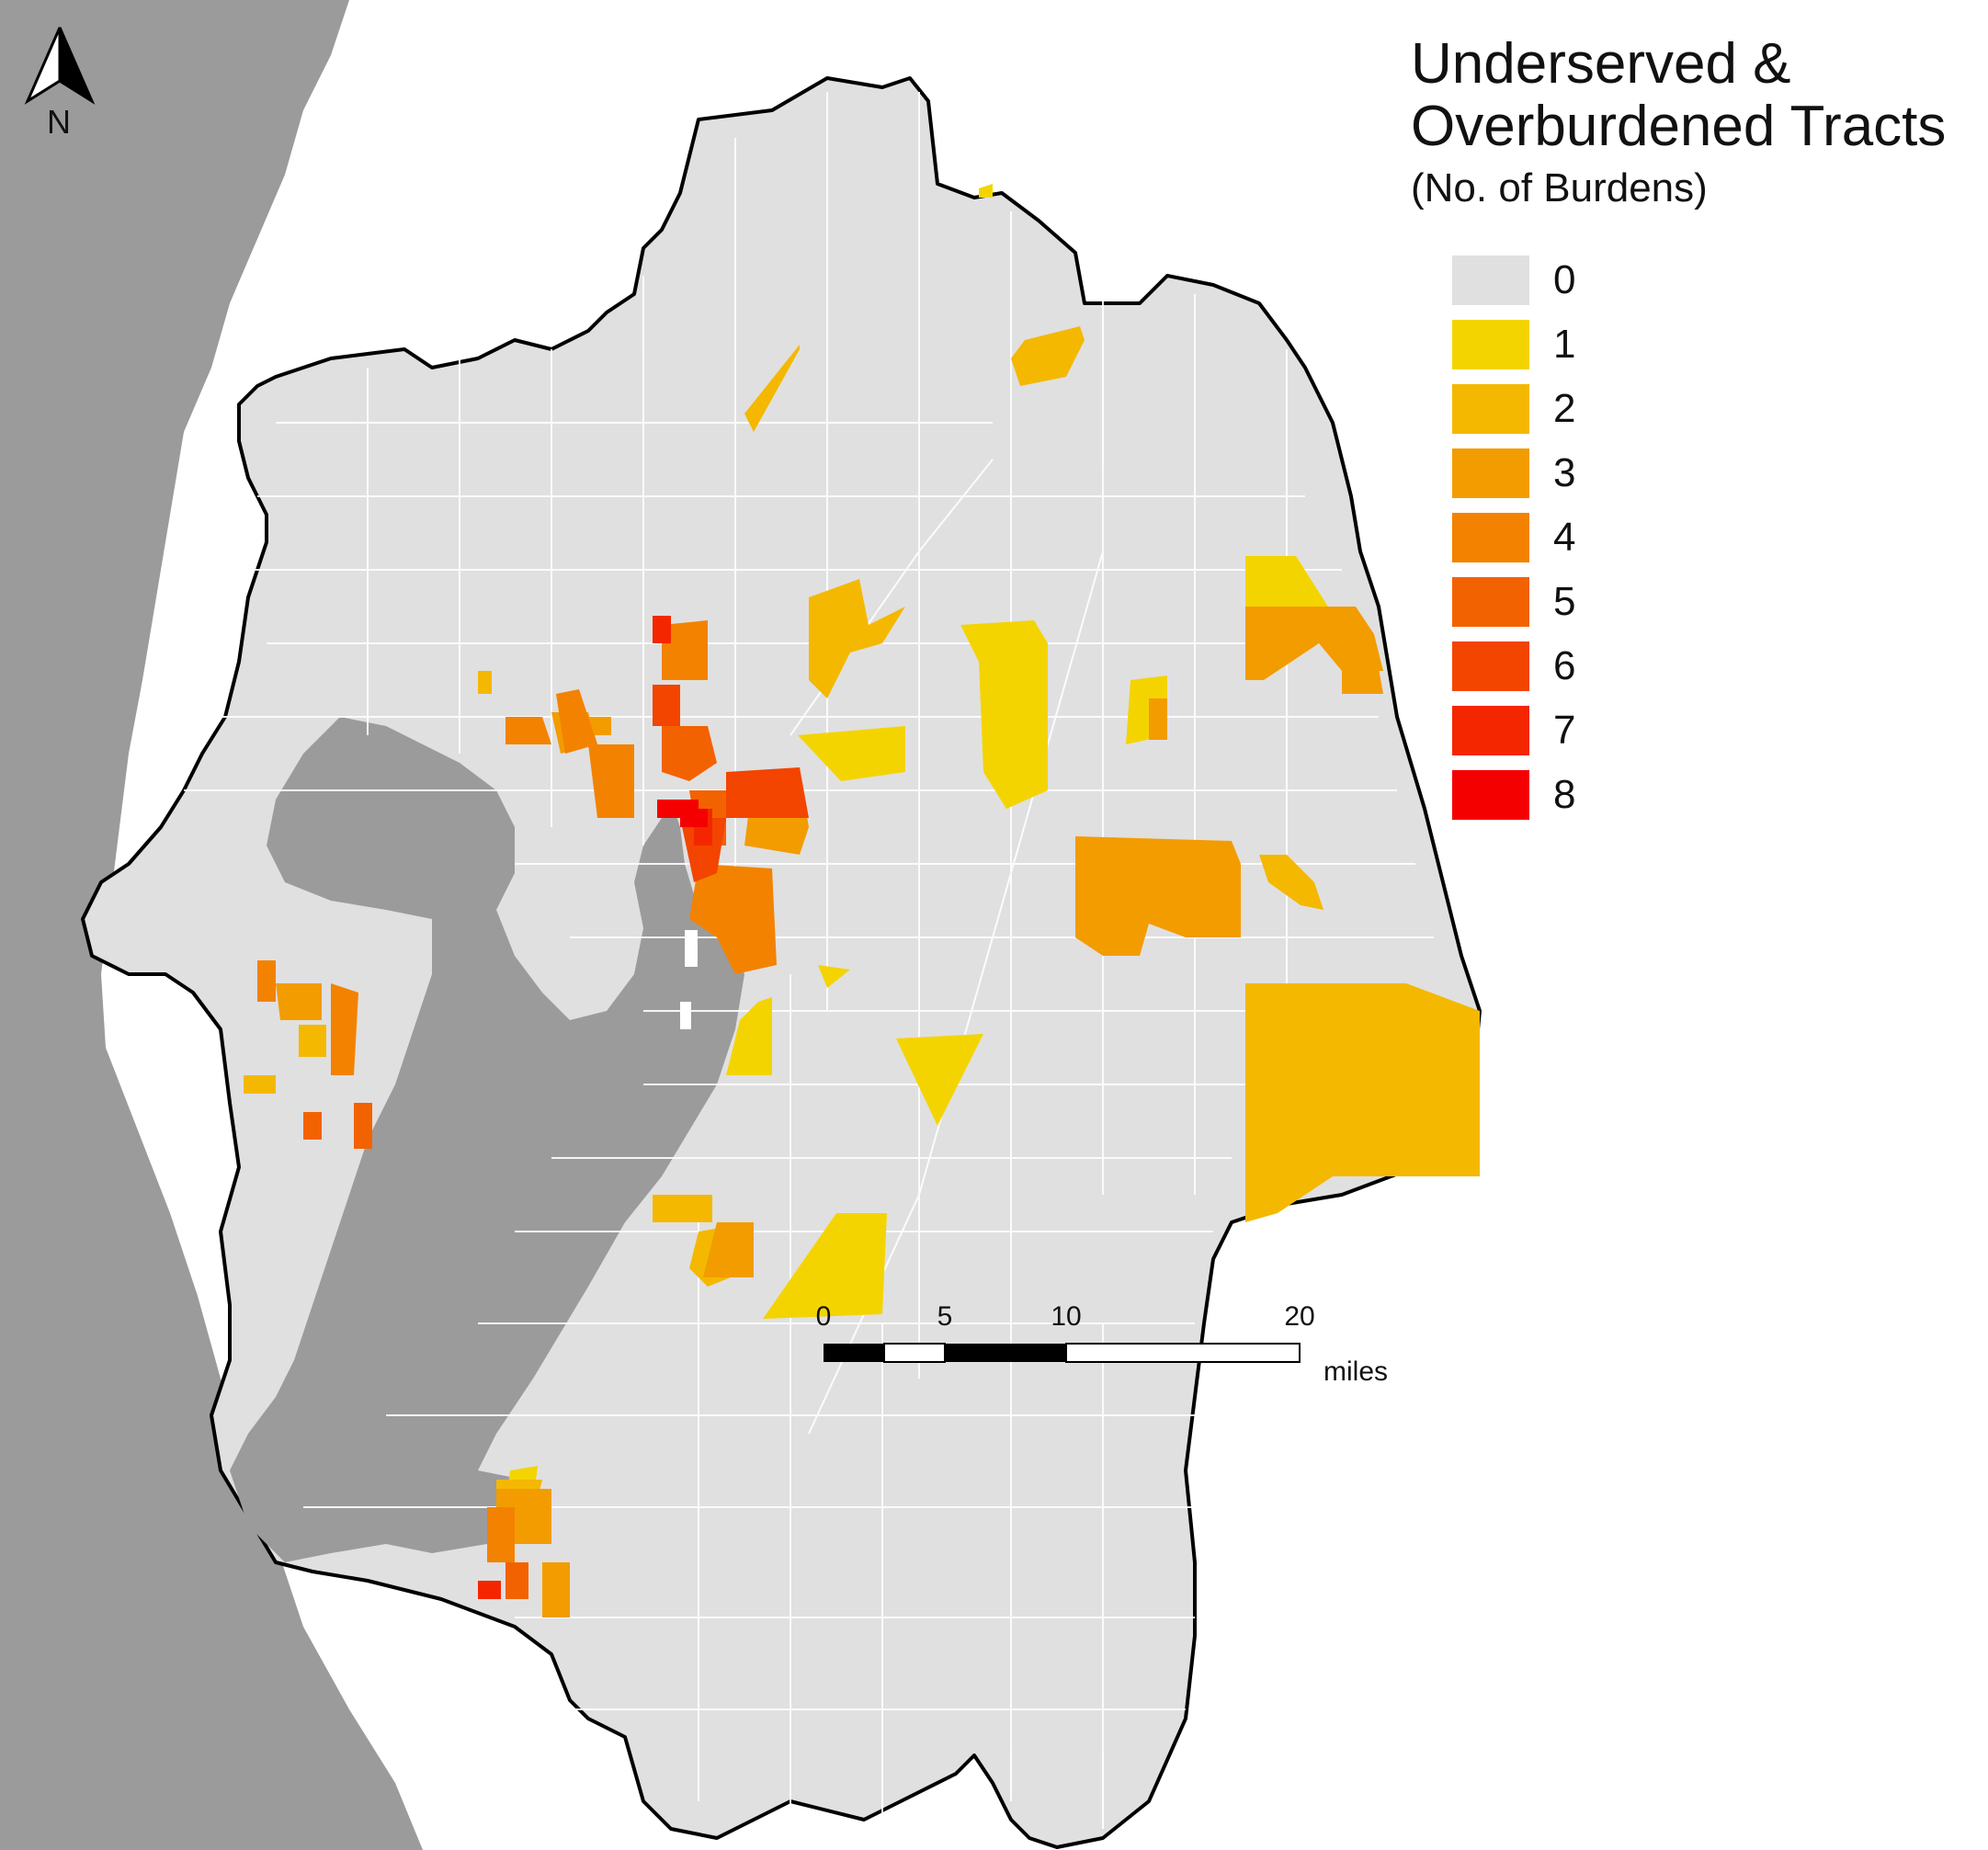 The image size is (1988, 1850). What do you see at coordinates (59, 122) in the screenshot?
I see `north-label: N` at bounding box center [59, 122].